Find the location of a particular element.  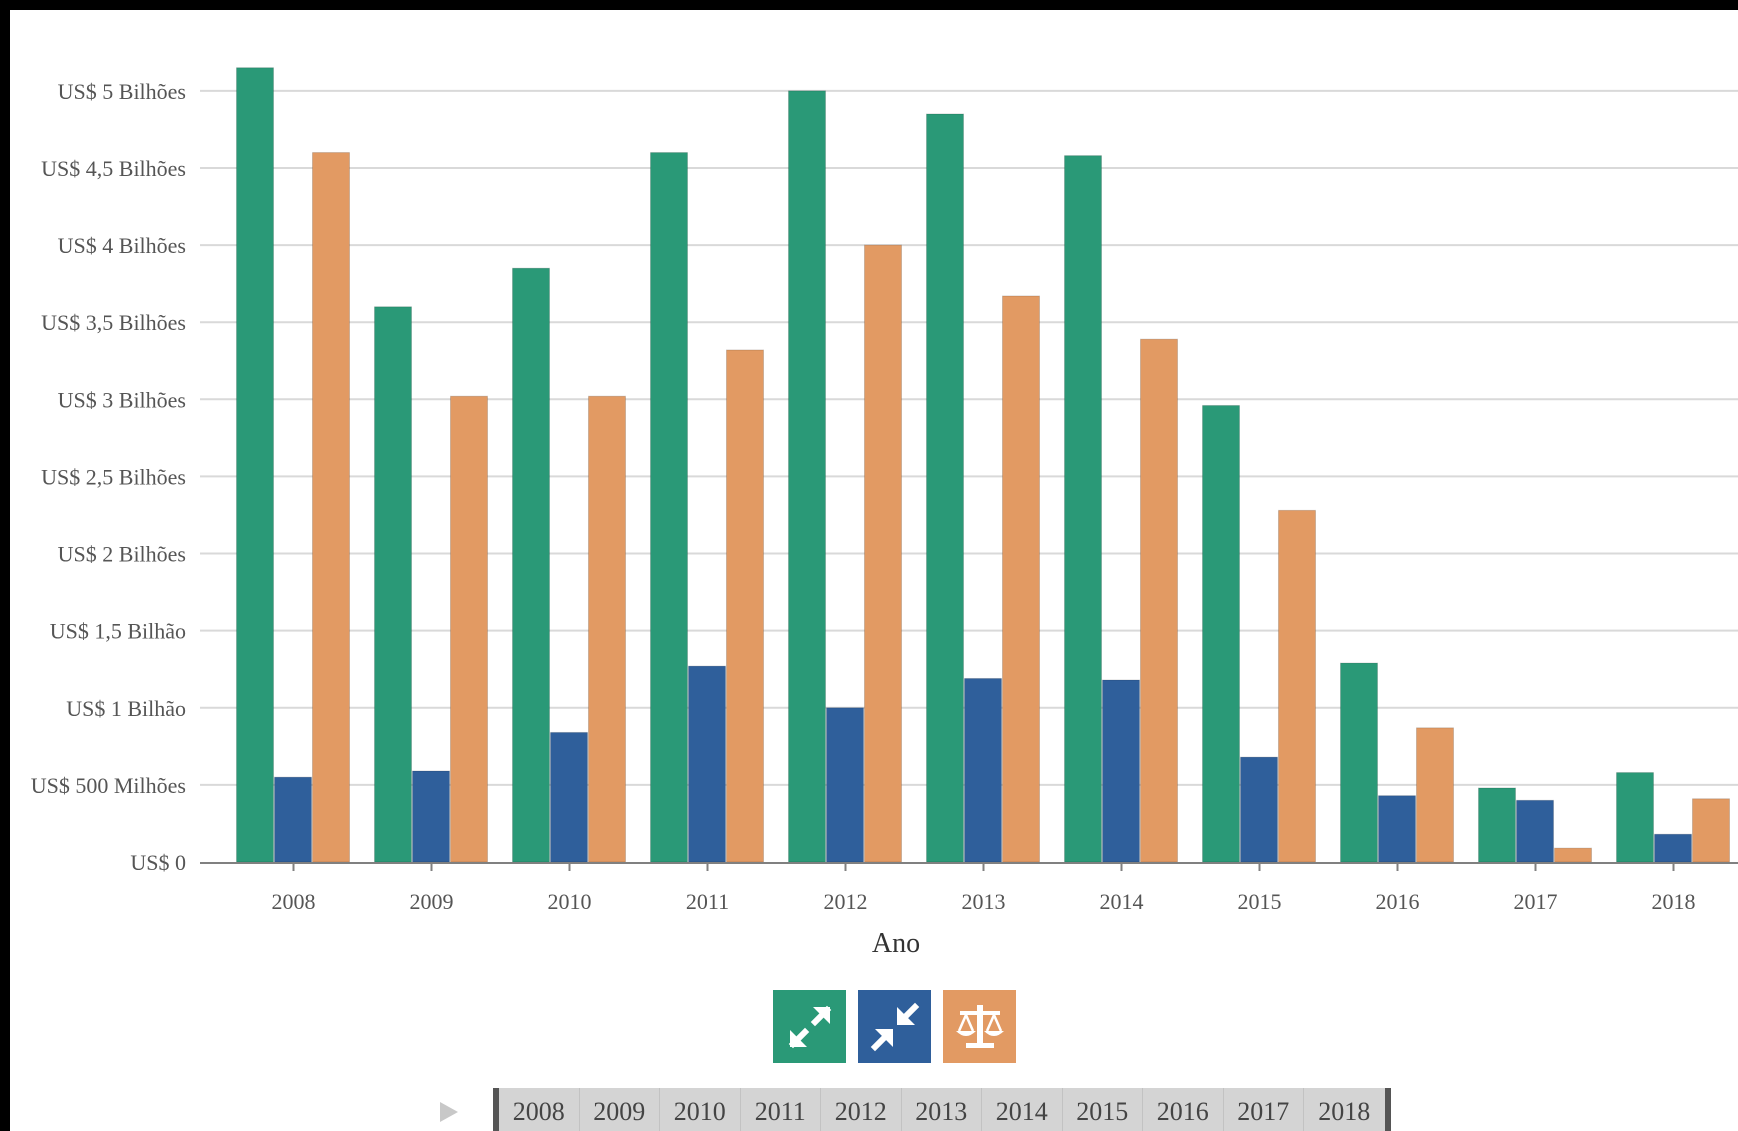

timeline-year: 2008 is located at coordinates (539, 1109).